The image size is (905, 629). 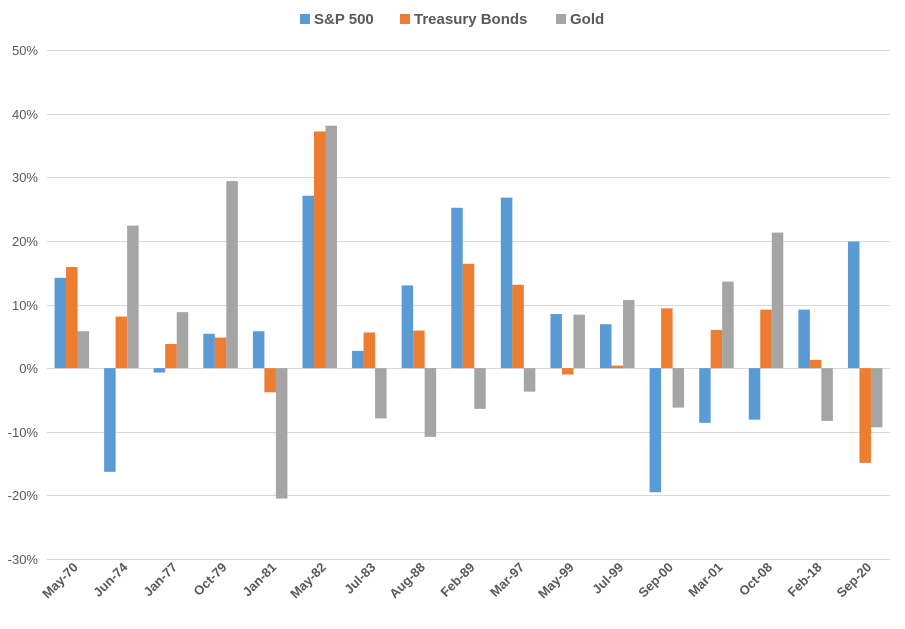 What do you see at coordinates (655, 580) in the screenshot?
I see `x-tick-label: Sep-00` at bounding box center [655, 580].